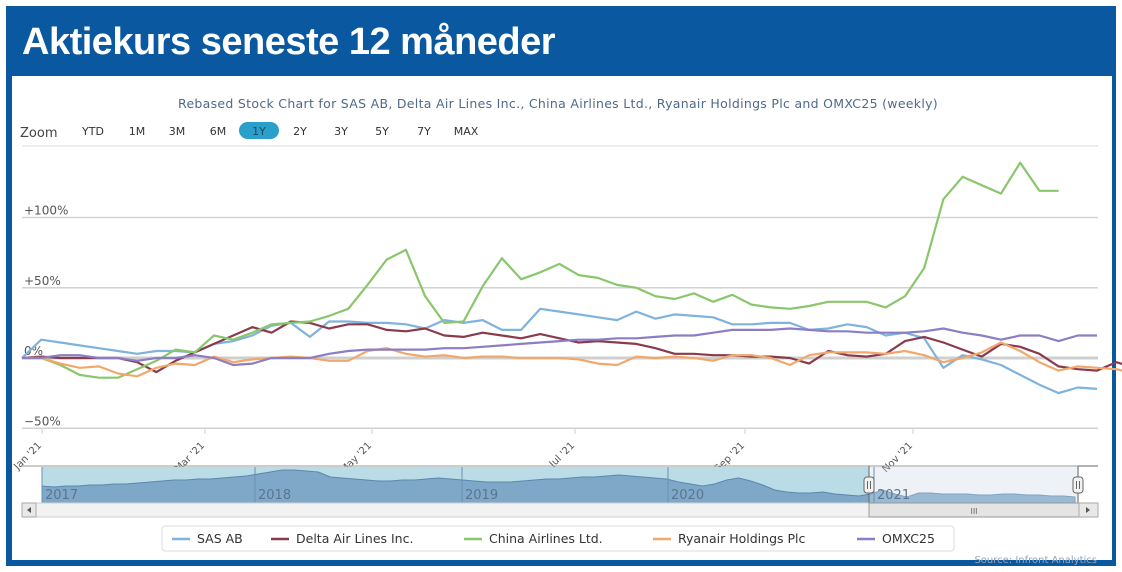 Image resolution: width=1122 pixels, height=572 pixels. I want to click on arrow-right-icon, so click(1088, 510).